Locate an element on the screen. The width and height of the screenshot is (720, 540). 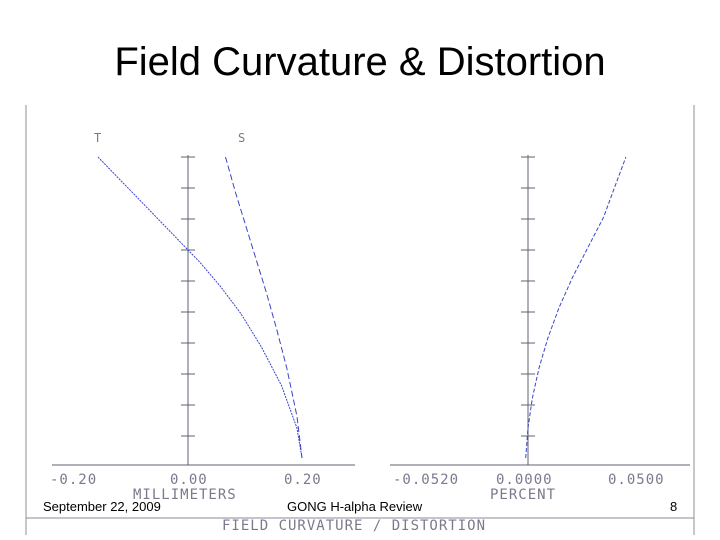
x-tick-label: -0.0520 is located at coordinates (426, 480).